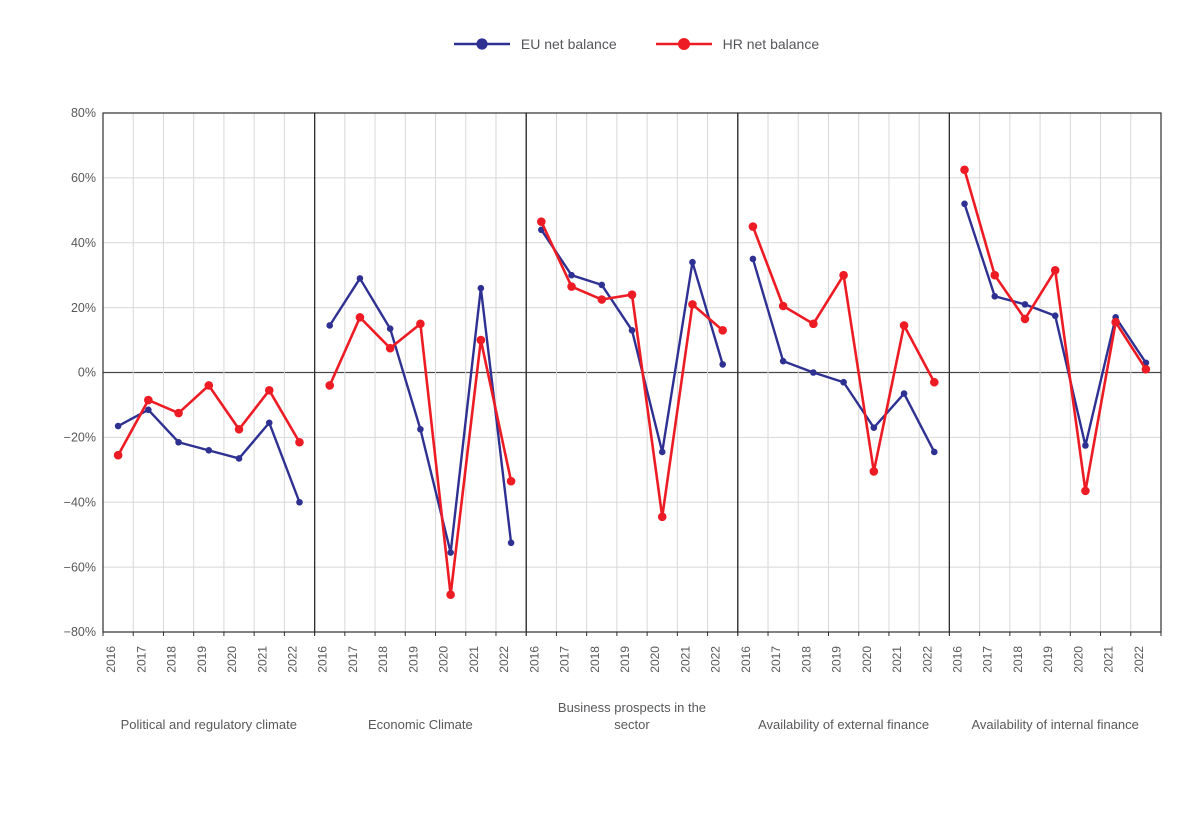 The image size is (1184, 820). What do you see at coordinates (83, 113) in the screenshot?
I see `y-tick-label: 80%` at bounding box center [83, 113].